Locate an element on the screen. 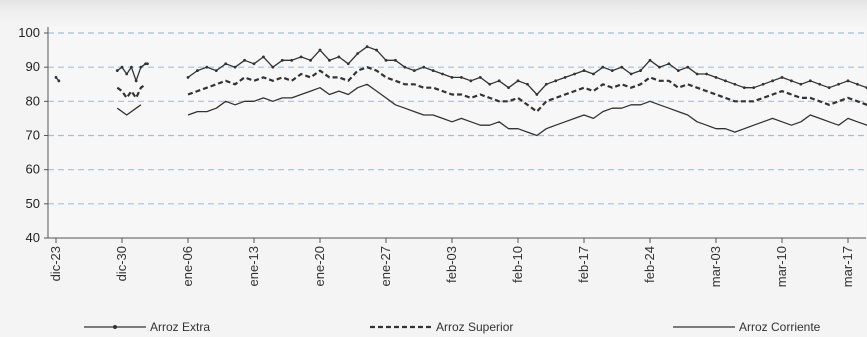 The height and width of the screenshot is (337, 867). legend-label: Arroz Corriente is located at coordinates (780, 327).